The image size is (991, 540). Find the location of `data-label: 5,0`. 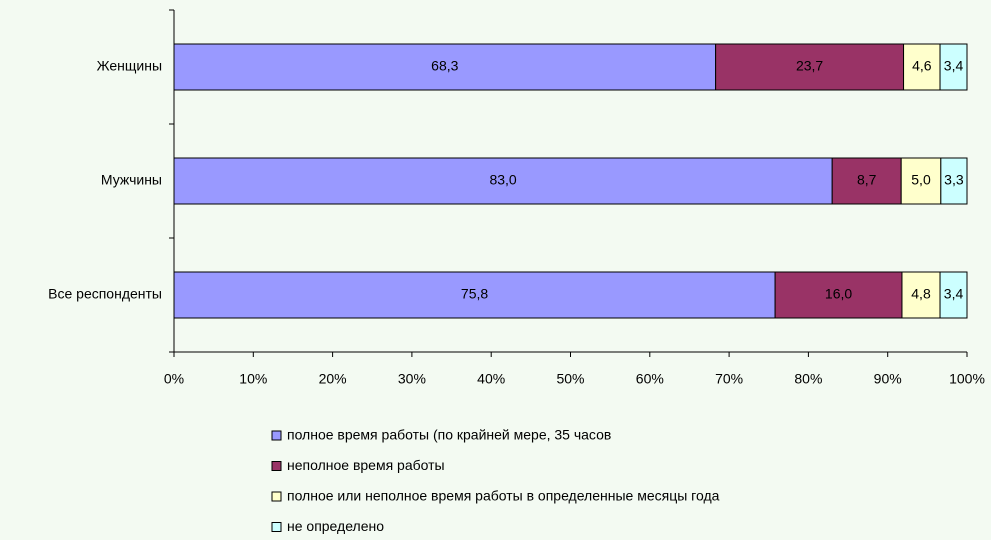

data-label: 5,0 is located at coordinates (921, 180).